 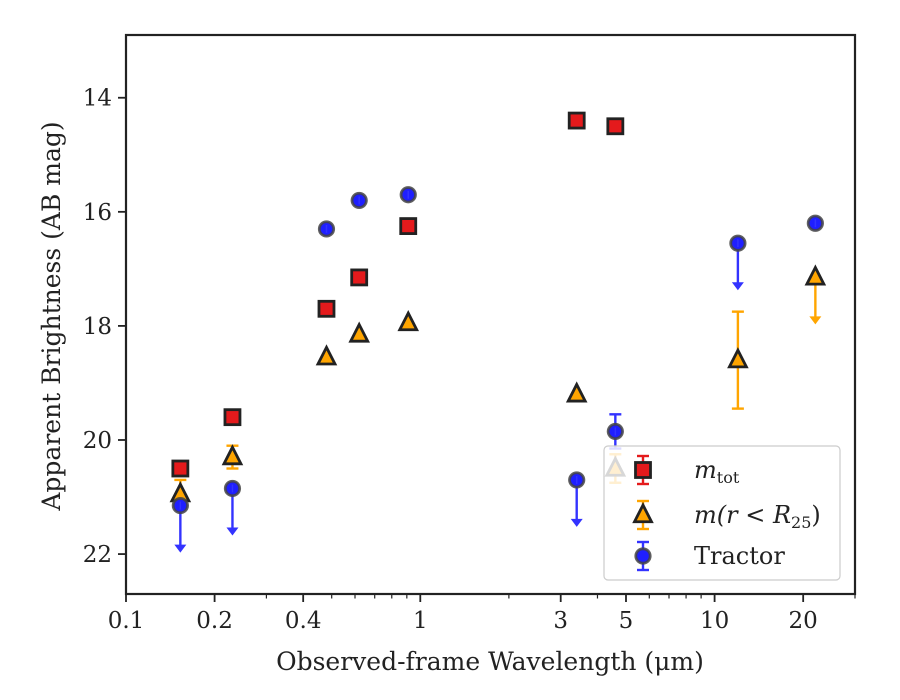 I want to click on x-tick-label: 0.1, so click(x=126, y=621).